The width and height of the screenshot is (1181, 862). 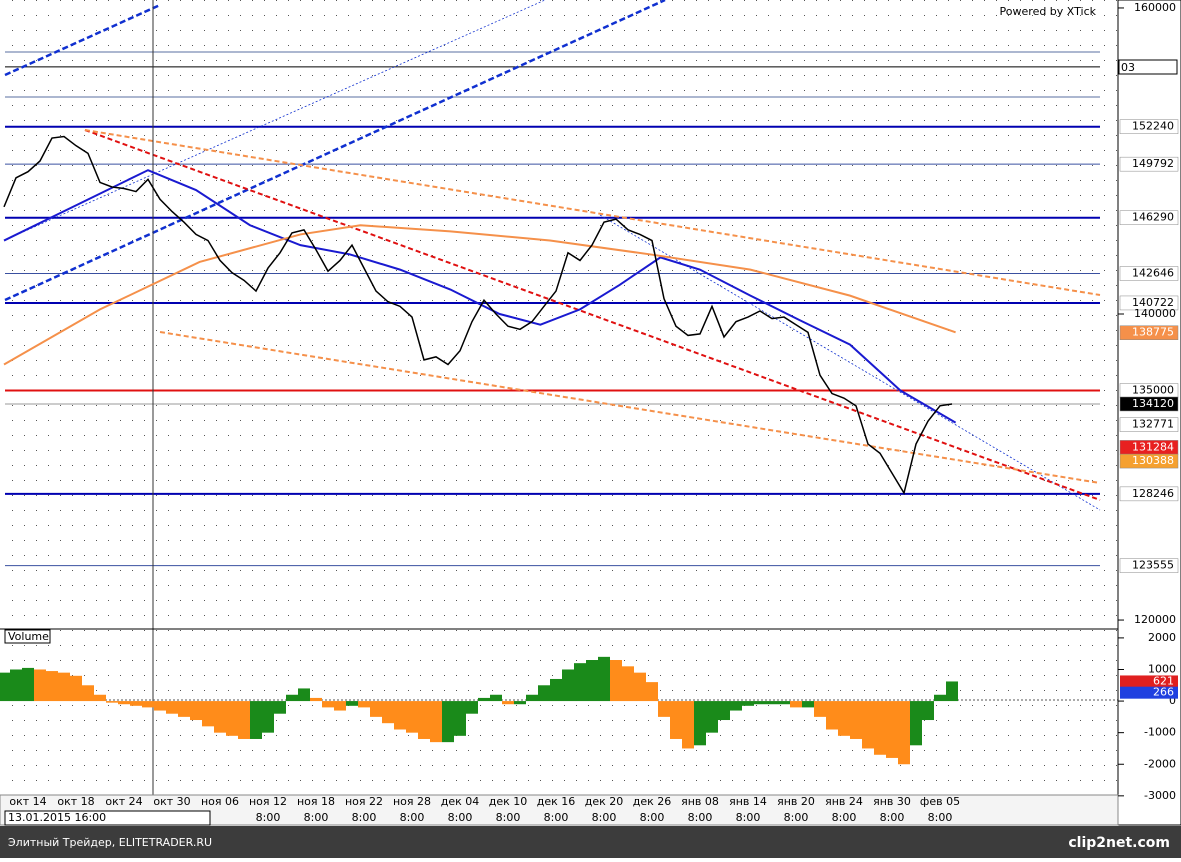 I want to click on level-label: 131284, so click(x=1153, y=446).